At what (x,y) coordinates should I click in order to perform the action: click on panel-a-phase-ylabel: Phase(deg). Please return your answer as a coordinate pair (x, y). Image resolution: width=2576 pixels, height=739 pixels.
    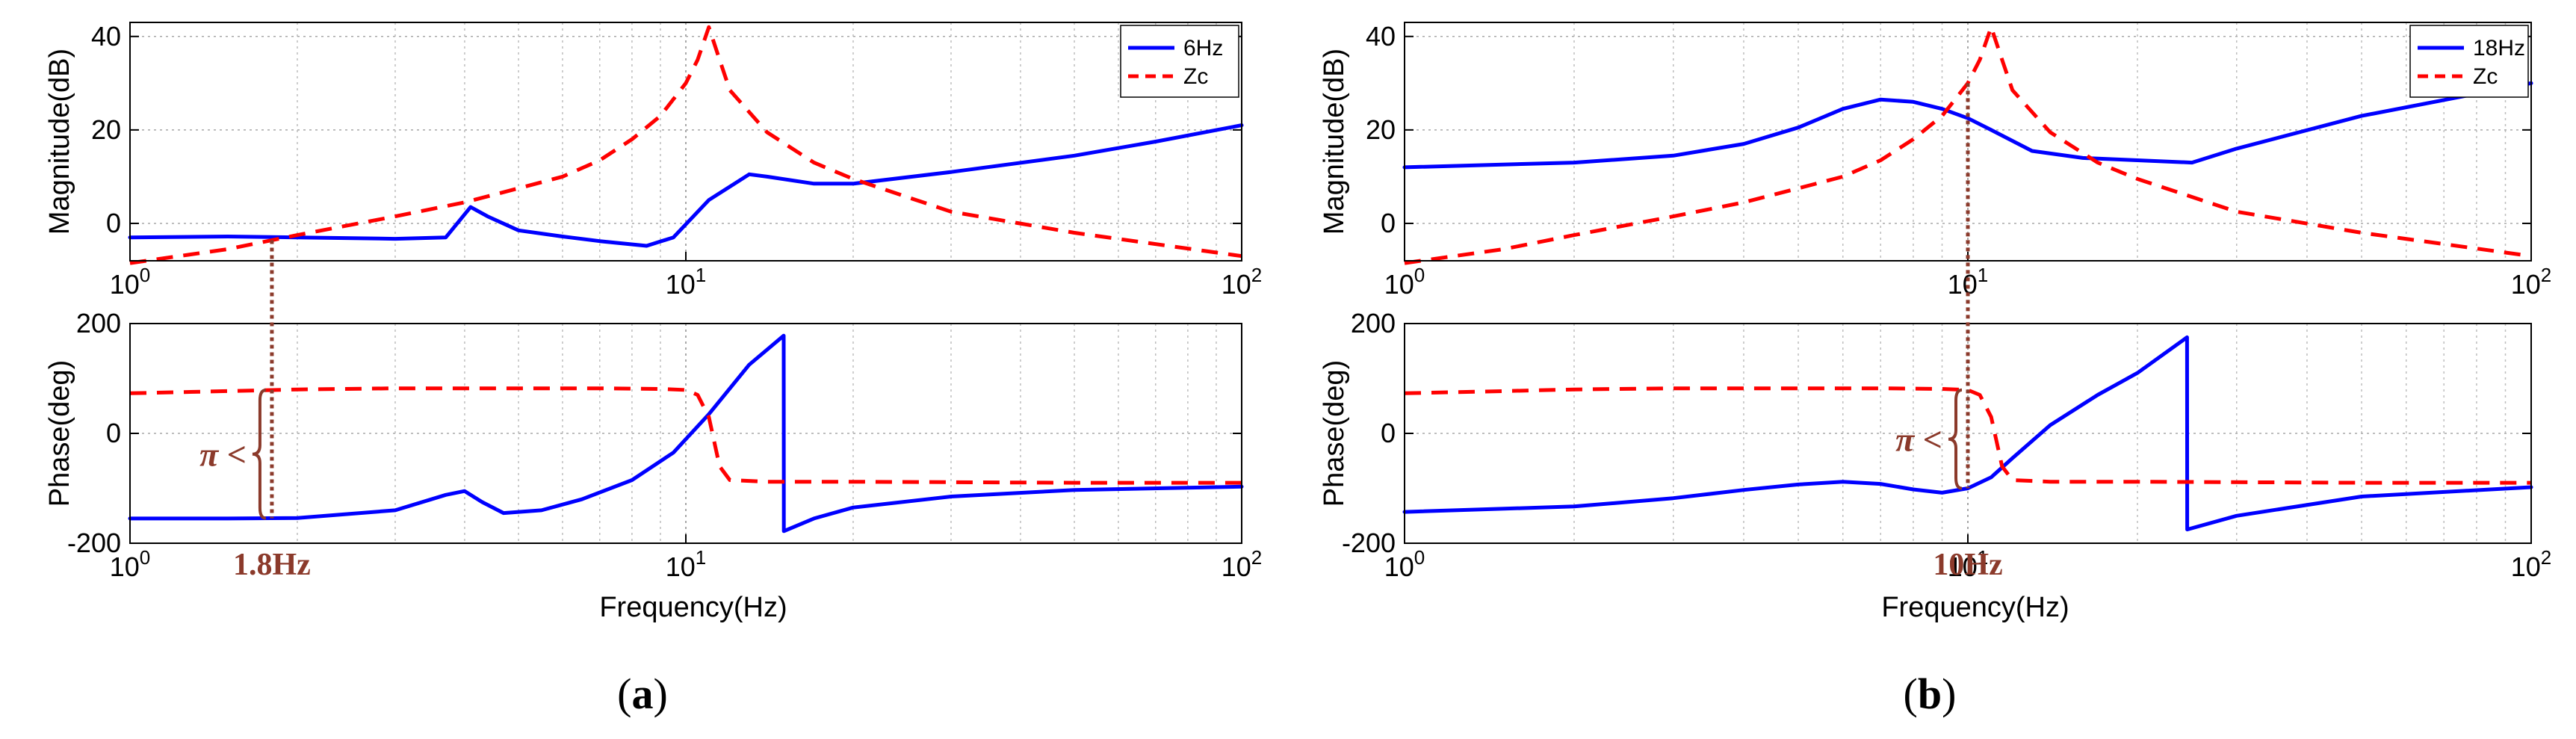
    Looking at the image, I should click on (59, 433).